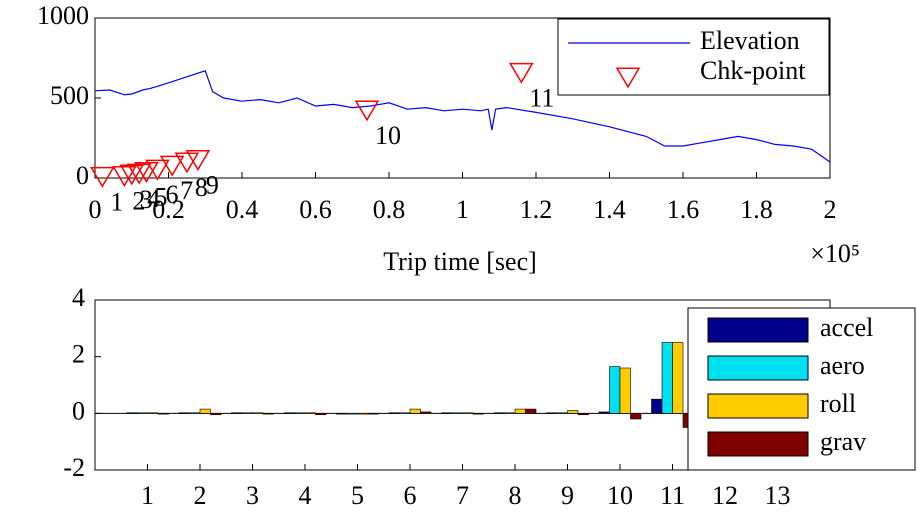  I want to click on x-tick-label: 0.8, so click(389, 209).